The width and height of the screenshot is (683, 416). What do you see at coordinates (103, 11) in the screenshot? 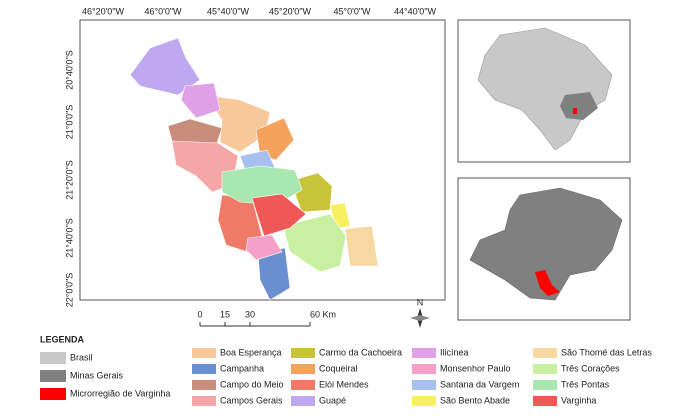
I see `longitude-label: 46°20'0"W` at bounding box center [103, 11].